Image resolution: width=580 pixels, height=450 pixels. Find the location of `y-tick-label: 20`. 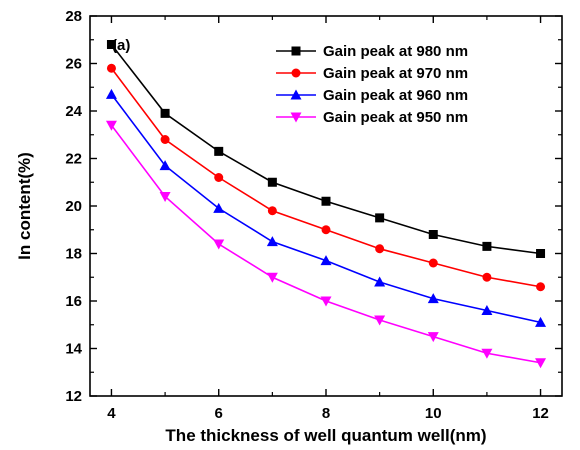

y-tick-label: 20 is located at coordinates (73, 206).